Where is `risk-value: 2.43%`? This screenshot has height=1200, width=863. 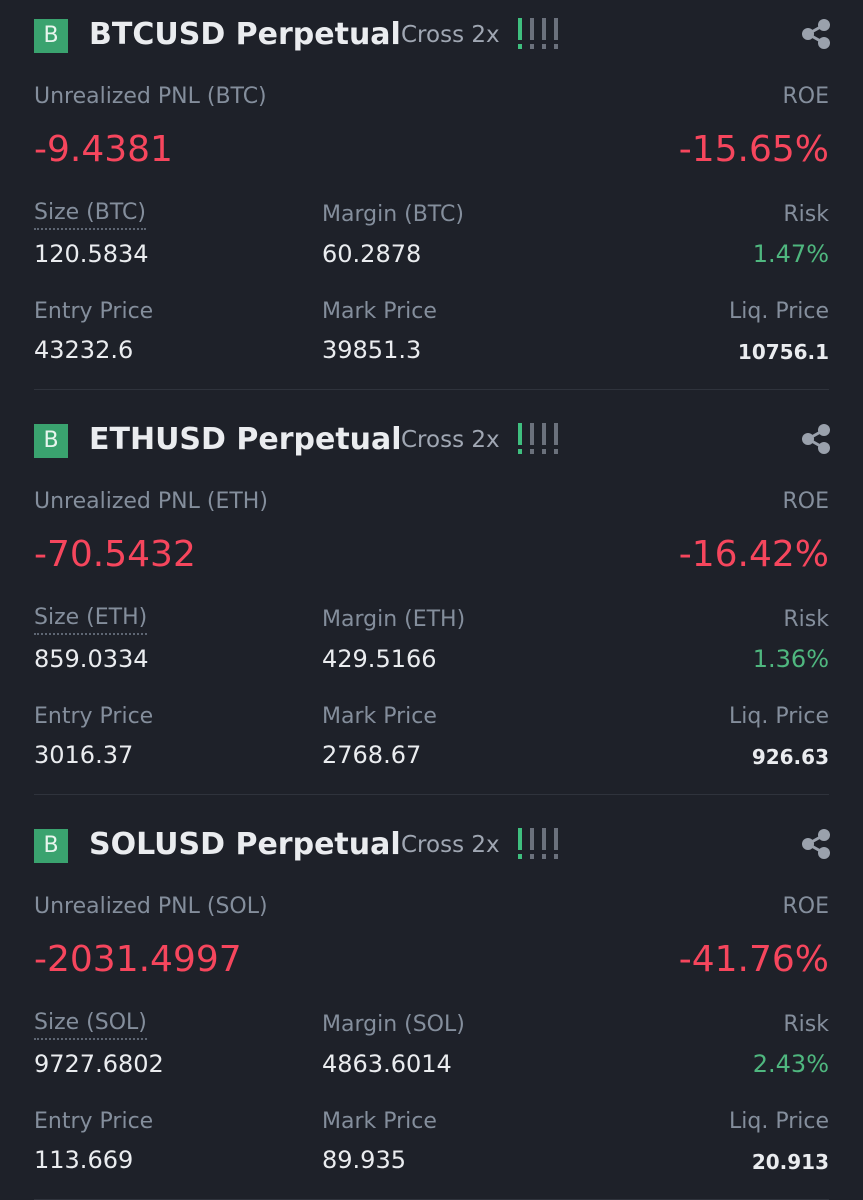
risk-value: 2.43% is located at coordinates (790, 1064).